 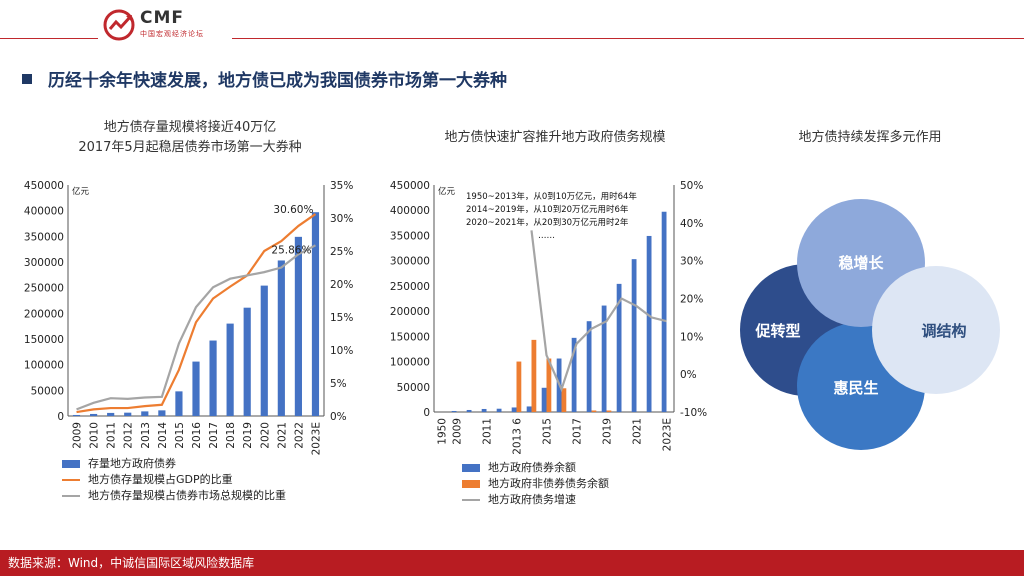 What do you see at coordinates (180, 435) in the screenshot?
I see `x-tick-label: 2015` at bounding box center [180, 435].